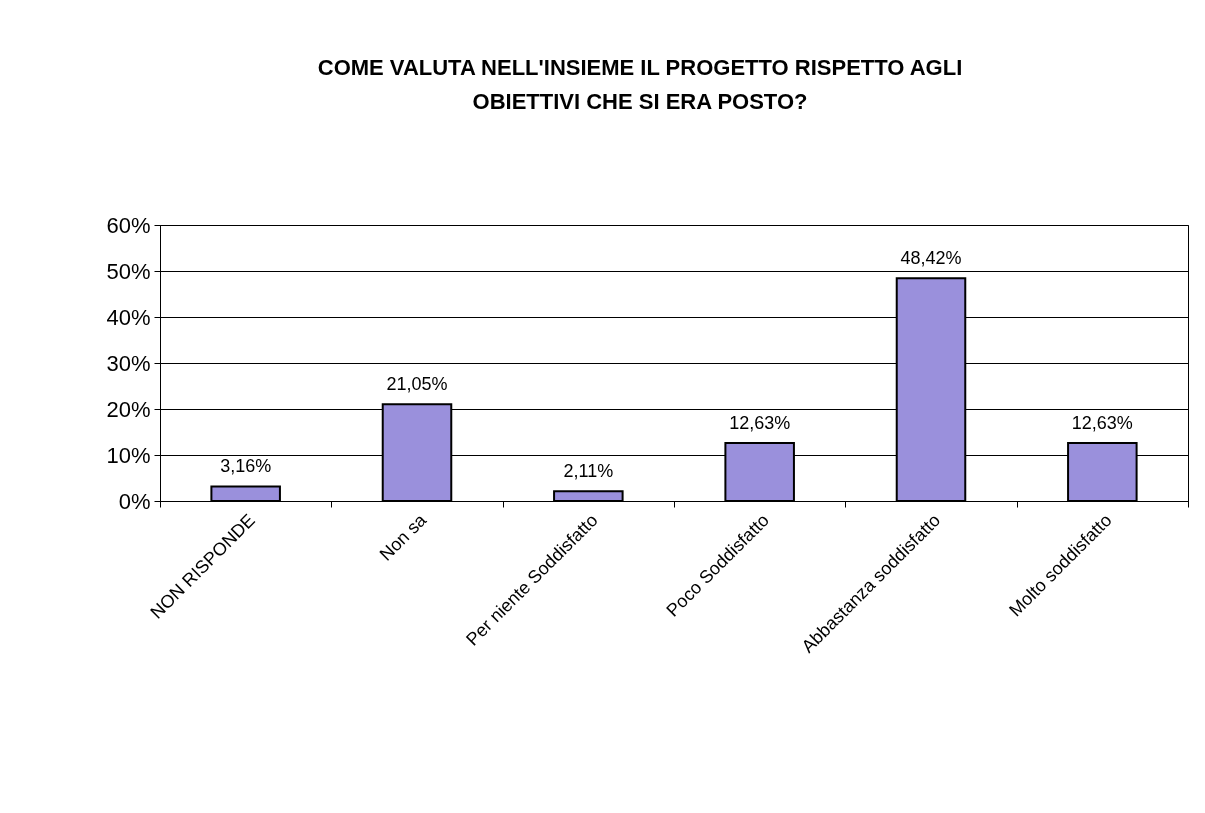  I want to click on data-label: 3,16%, so click(246, 466).